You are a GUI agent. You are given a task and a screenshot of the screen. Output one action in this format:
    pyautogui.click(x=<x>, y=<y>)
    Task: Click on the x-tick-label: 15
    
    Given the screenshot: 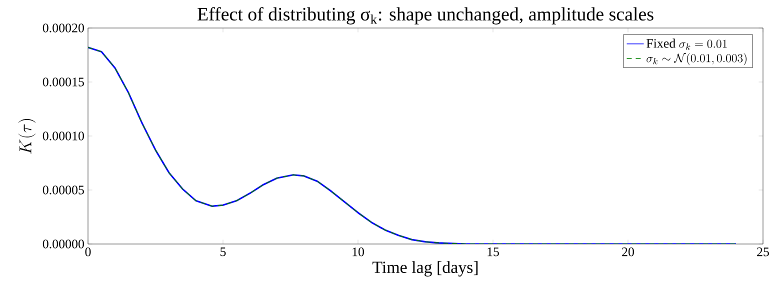 What is the action you would take?
    pyautogui.click(x=493, y=252)
    